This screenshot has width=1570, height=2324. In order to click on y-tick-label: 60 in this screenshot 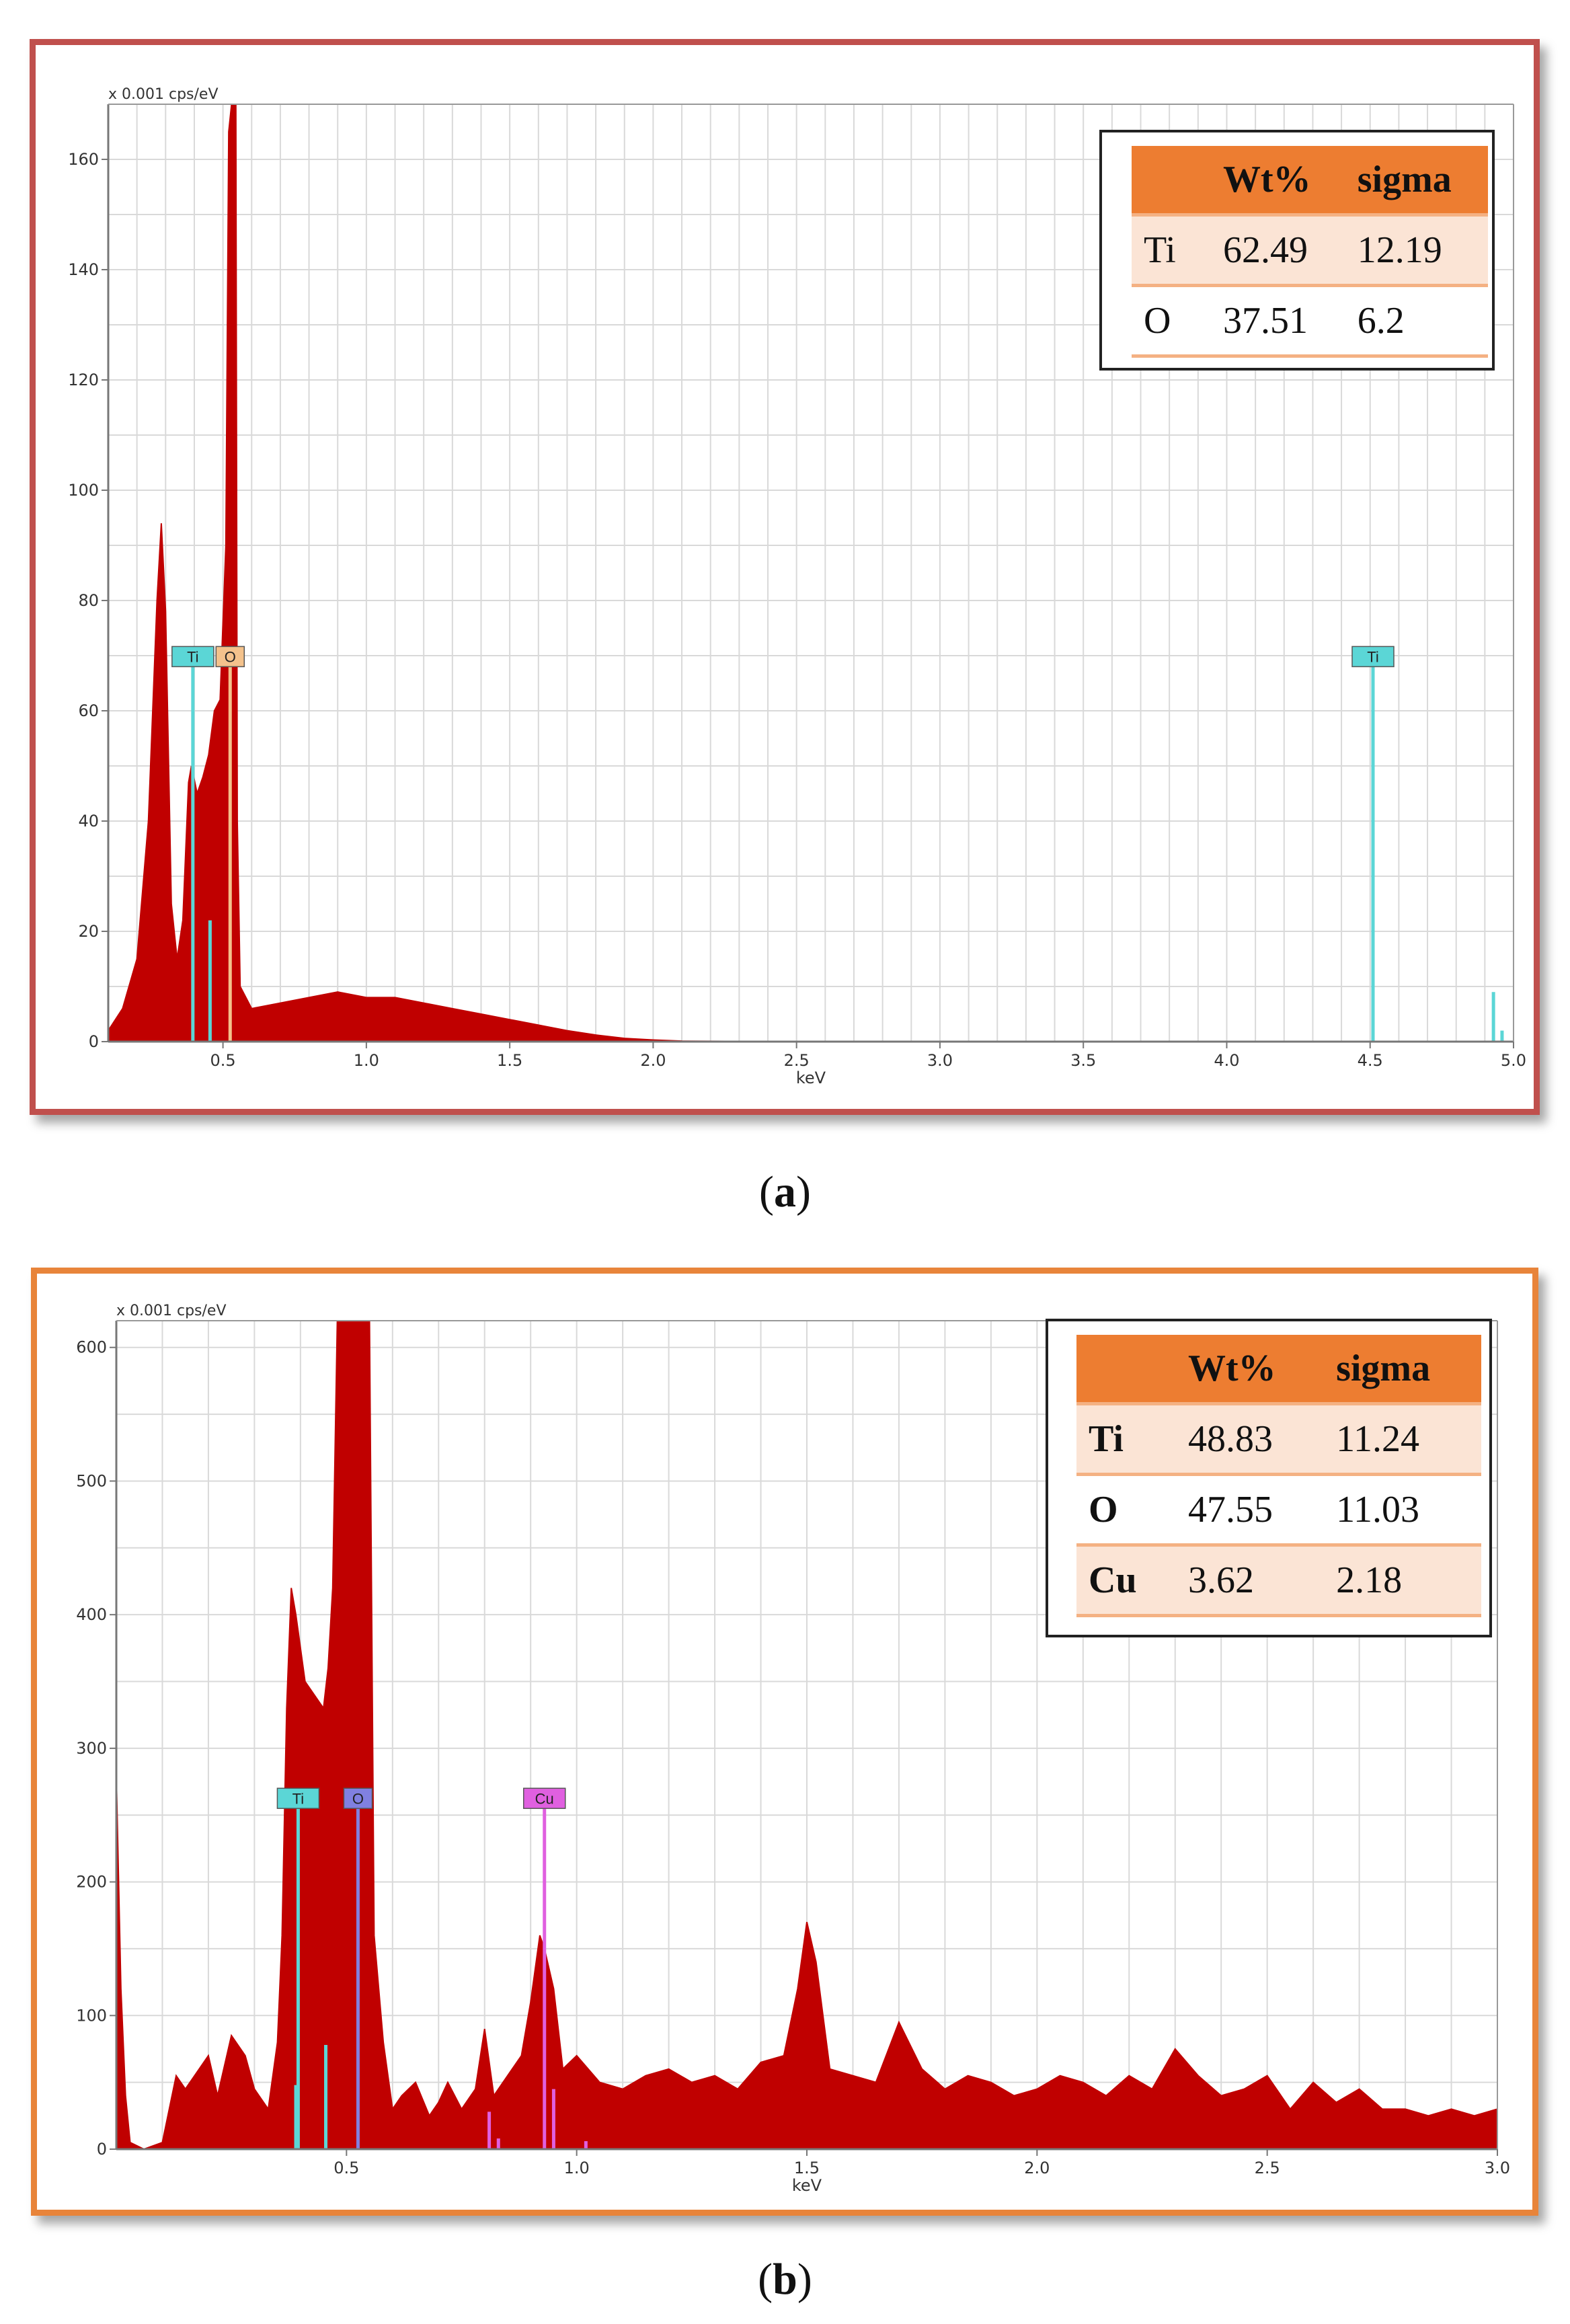, I will do `click(88, 710)`.